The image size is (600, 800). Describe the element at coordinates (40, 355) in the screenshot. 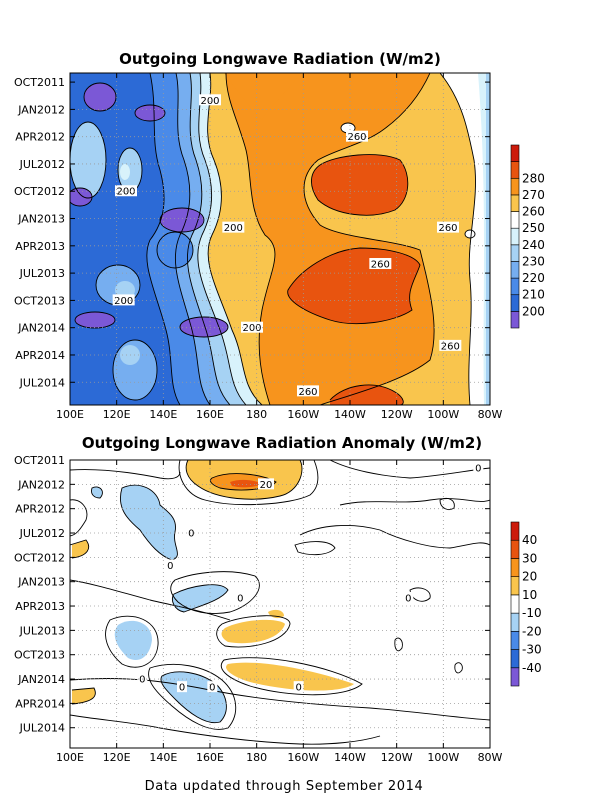

I see `chart1-y-tick-label: APR2014` at that location.